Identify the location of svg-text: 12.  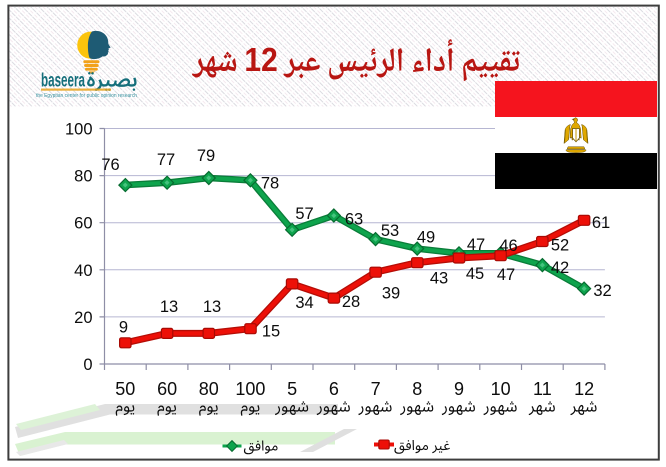
(584, 389).